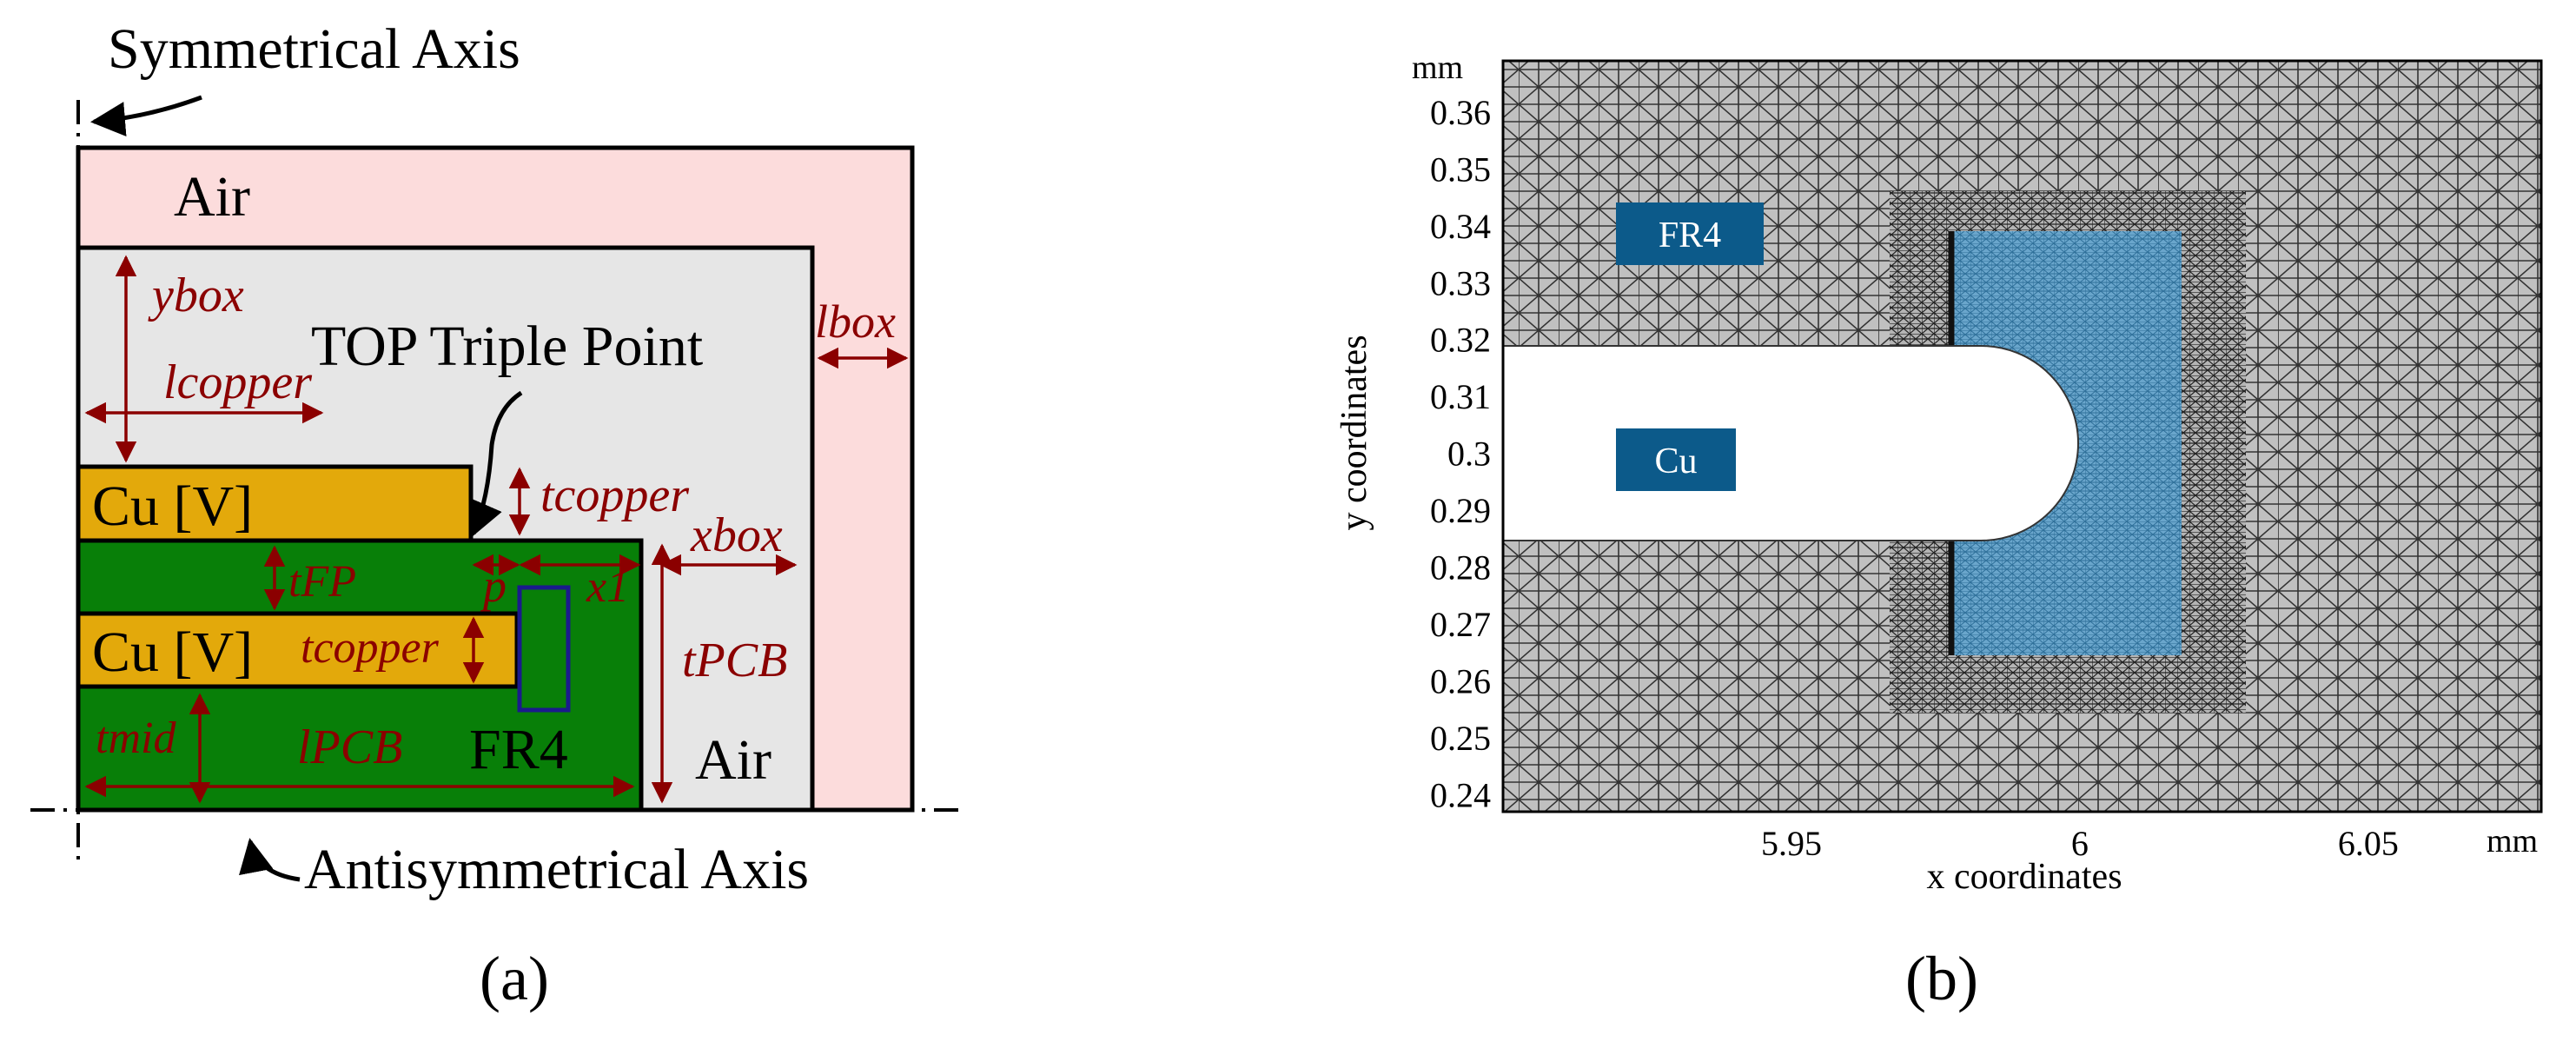 The width and height of the screenshot is (2576, 1042). I want to click on ybox-label: ybox, so click(196, 295).